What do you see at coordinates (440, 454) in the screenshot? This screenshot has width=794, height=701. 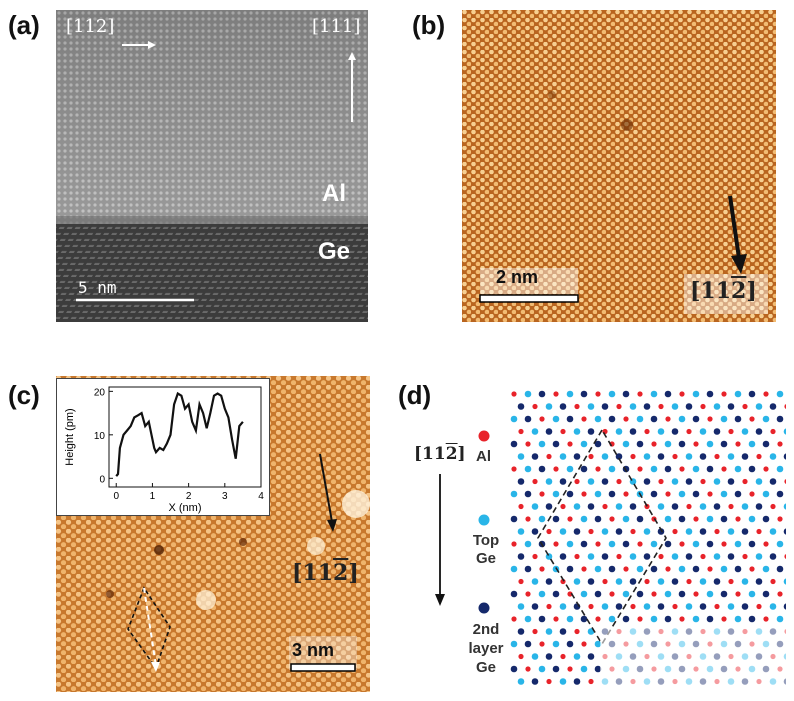 I see `model-direction: [112]` at bounding box center [440, 454].